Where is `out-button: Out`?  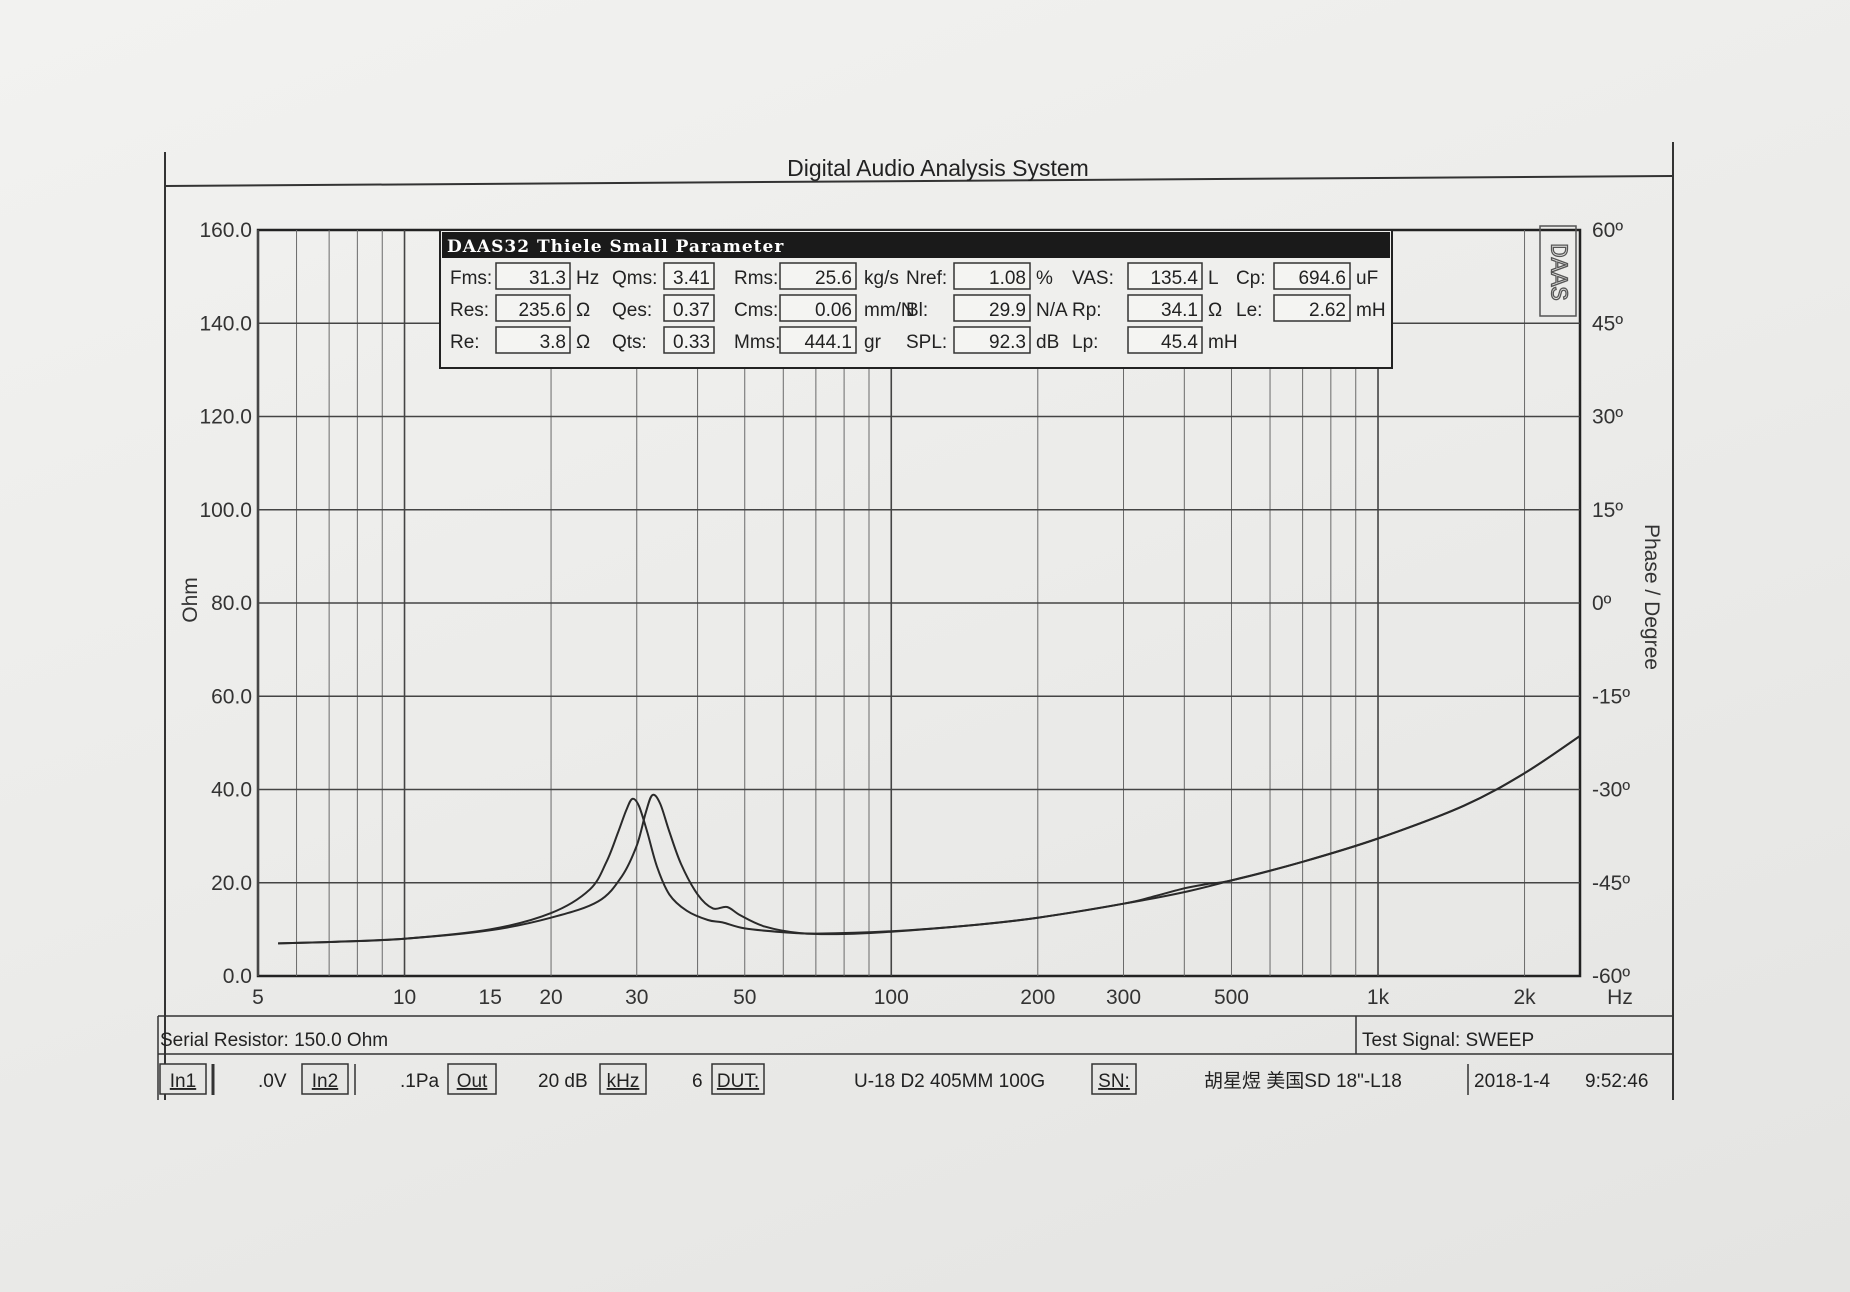
out-button: Out is located at coordinates (472, 1079).